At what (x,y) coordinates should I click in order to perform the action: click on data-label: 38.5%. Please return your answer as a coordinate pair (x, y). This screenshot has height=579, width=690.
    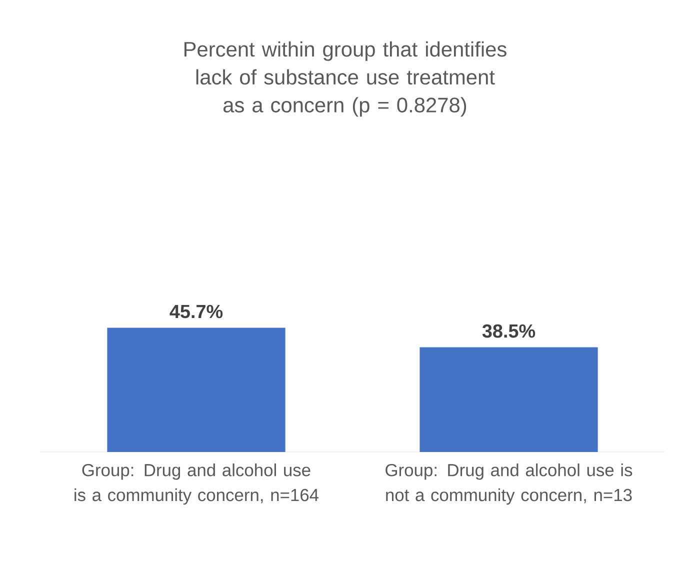
    Looking at the image, I should click on (509, 331).